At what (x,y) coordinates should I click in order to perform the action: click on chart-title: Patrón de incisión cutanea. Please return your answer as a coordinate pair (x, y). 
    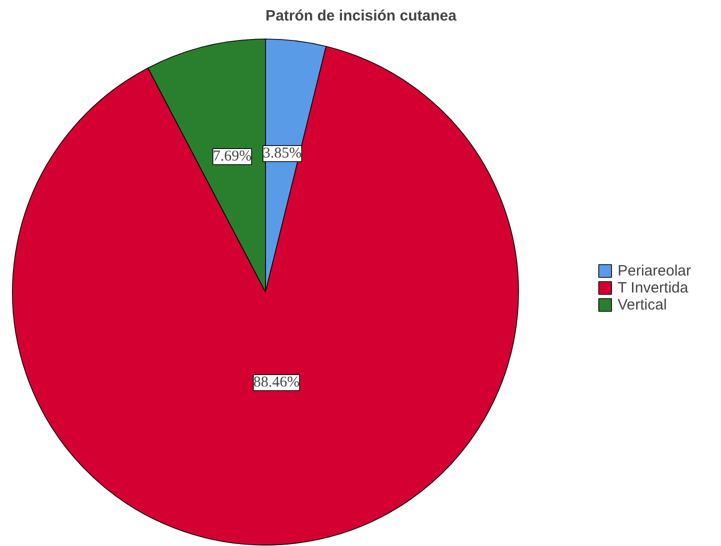
    Looking at the image, I should click on (362, 16).